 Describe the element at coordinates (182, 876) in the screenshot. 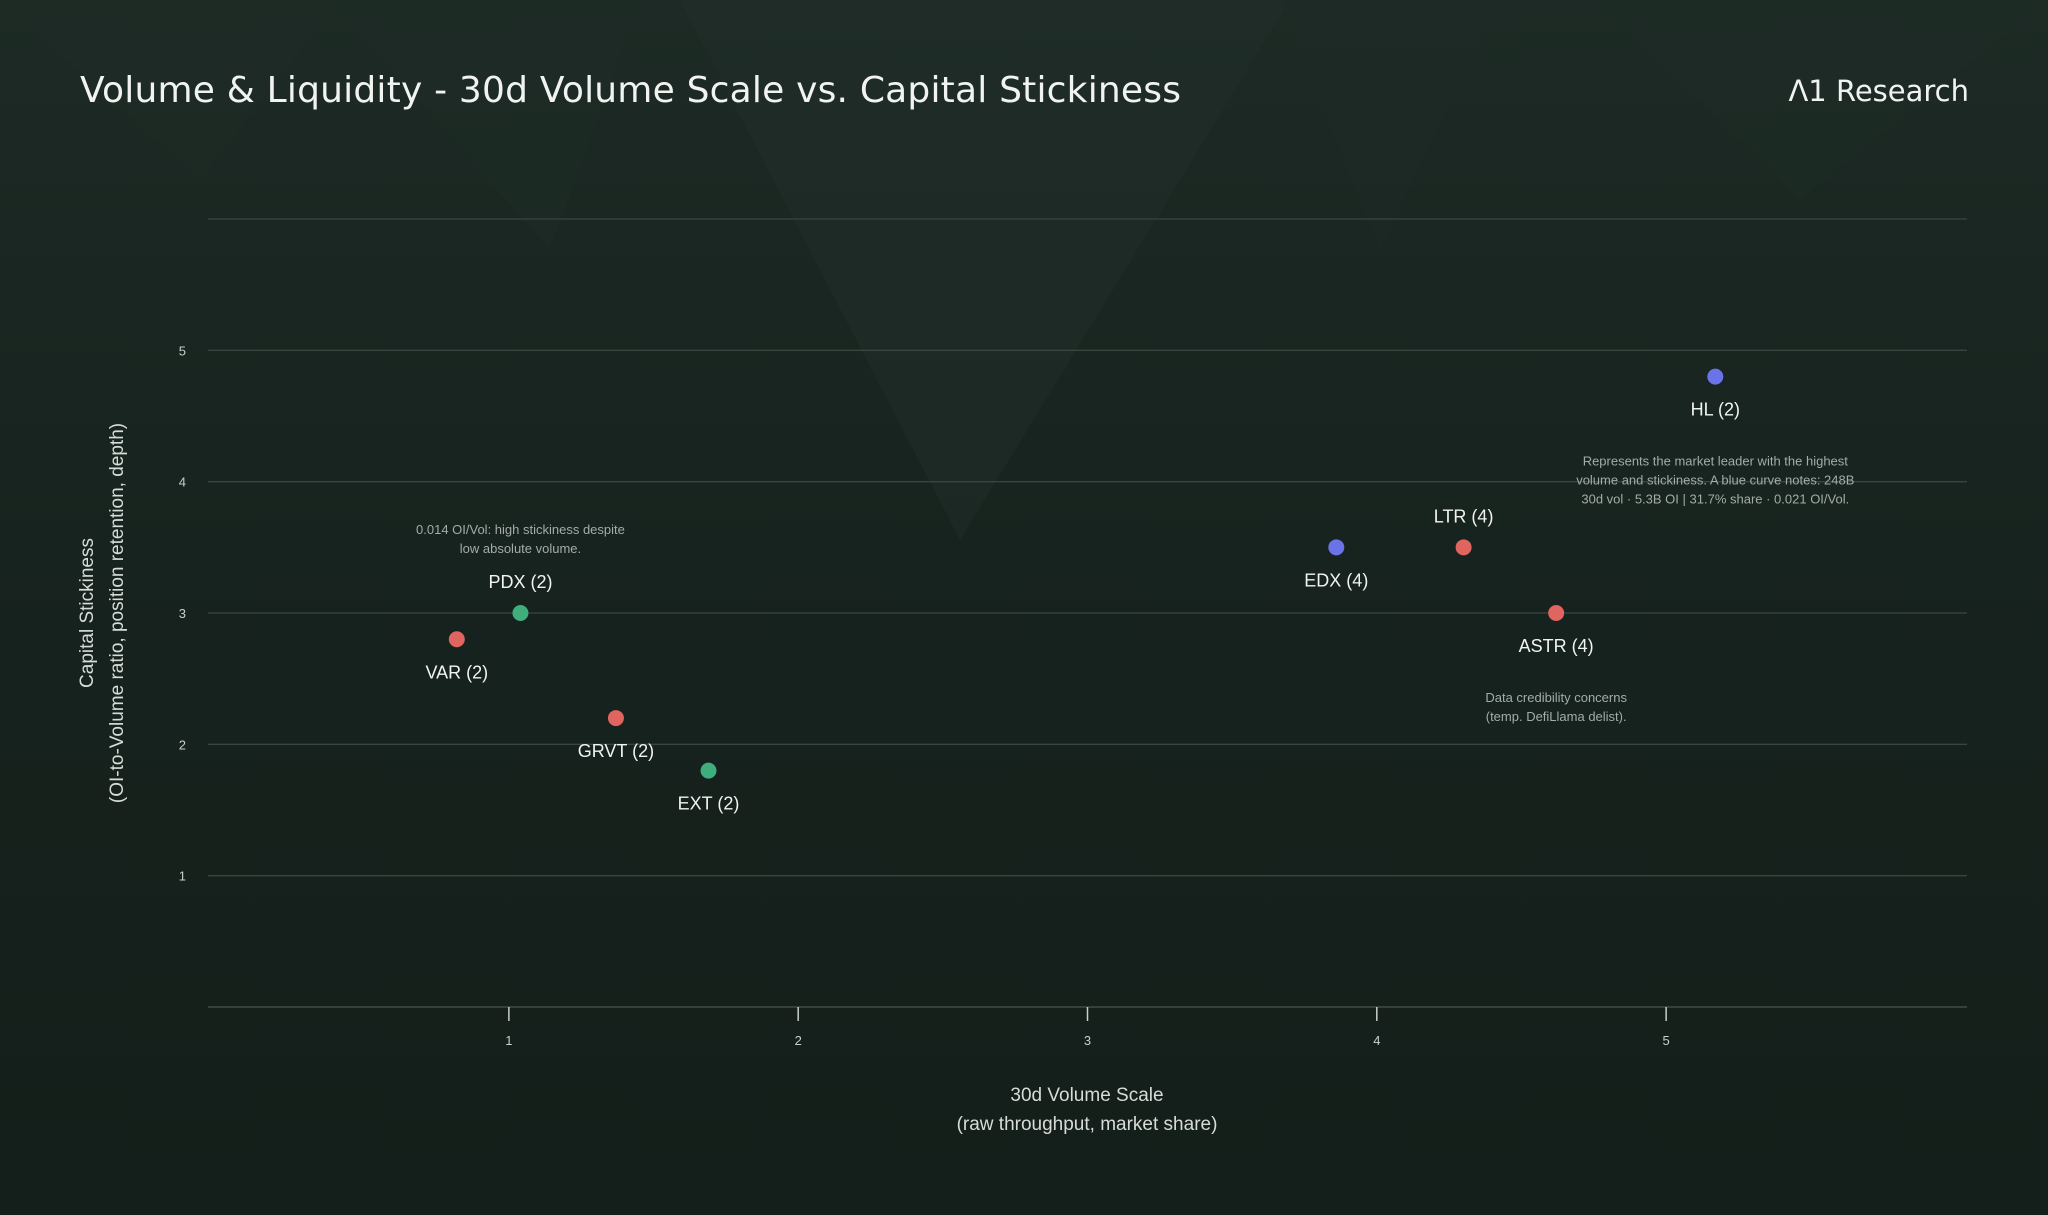

I see `y-tick-label: 1` at that location.